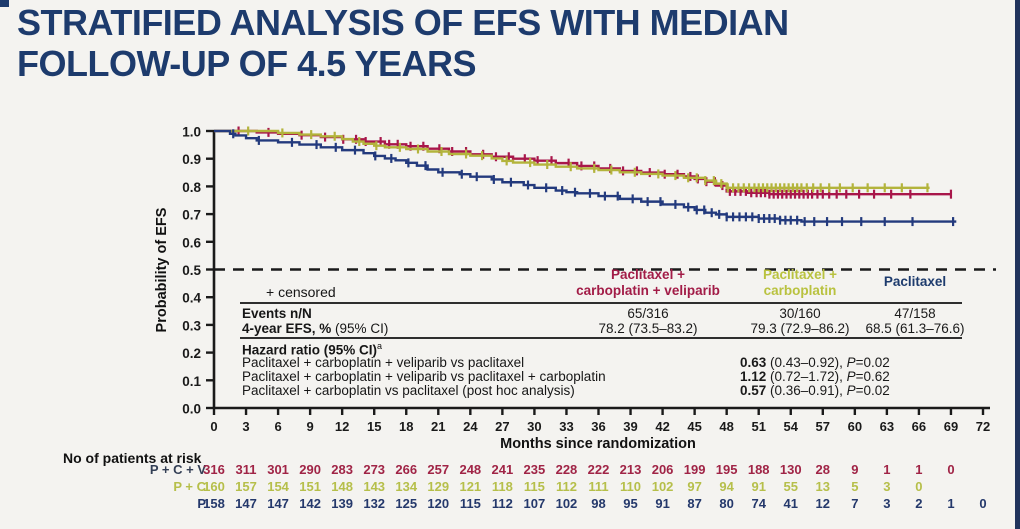  What do you see at coordinates (470, 486) in the screenshot?
I see `at-risk-value: 121` at bounding box center [470, 486].